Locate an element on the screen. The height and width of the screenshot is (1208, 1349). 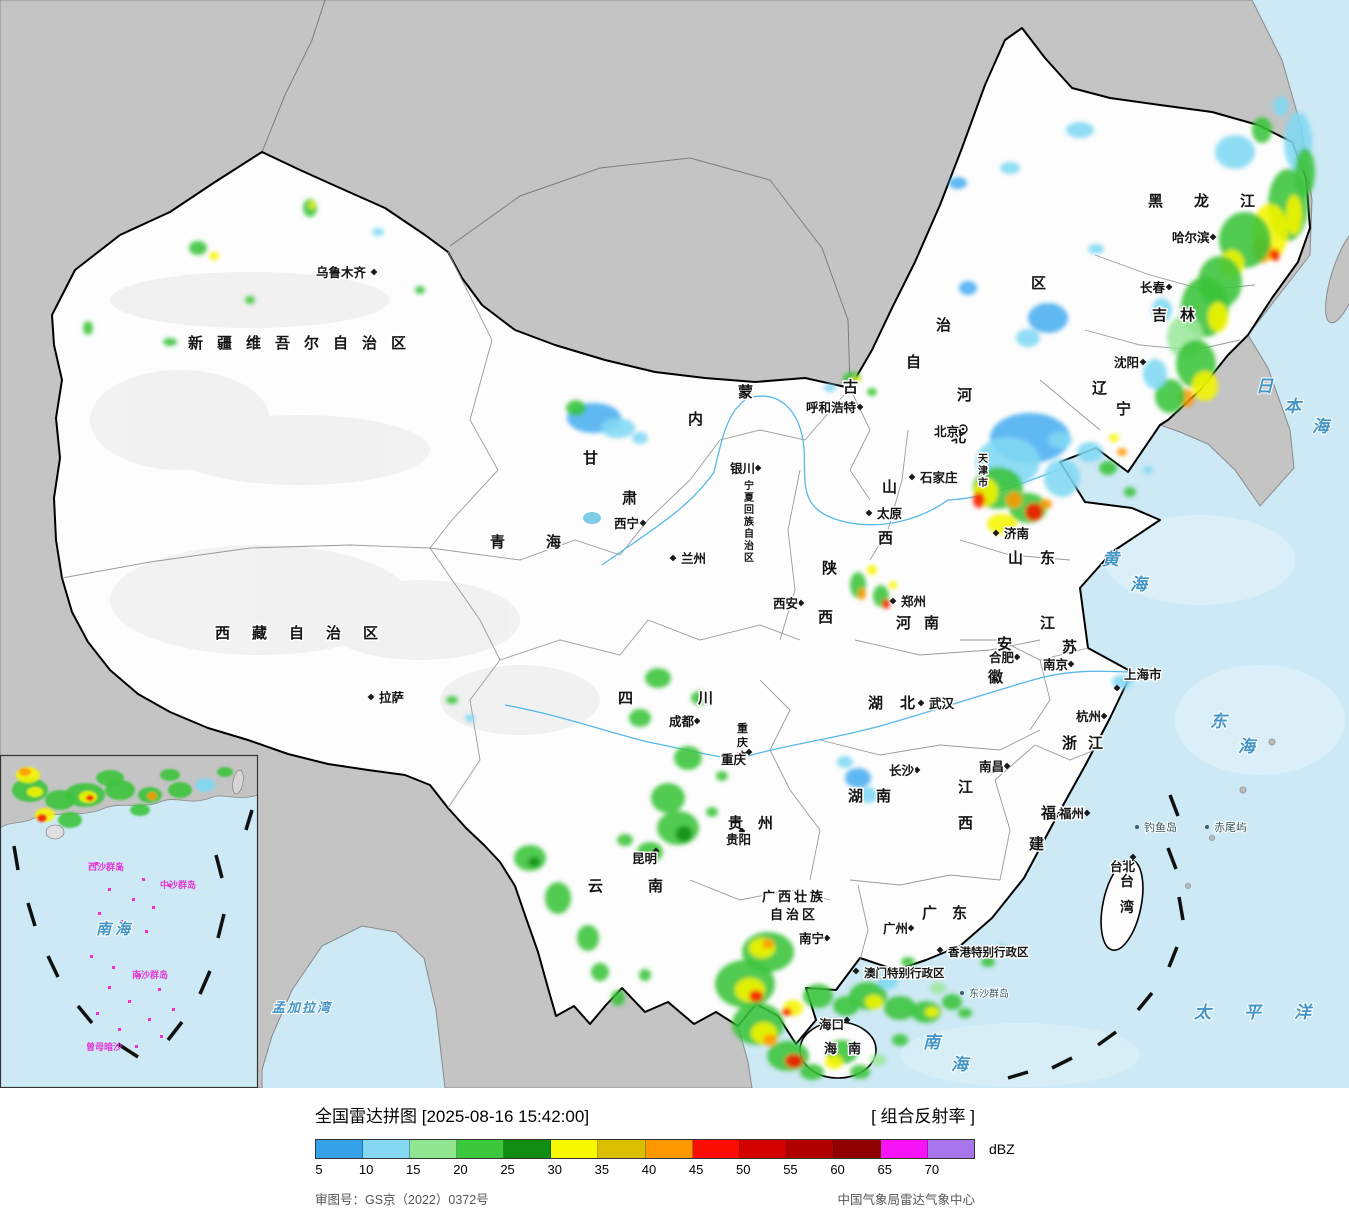
prov-label: 龙 is located at coordinates (1201, 201).